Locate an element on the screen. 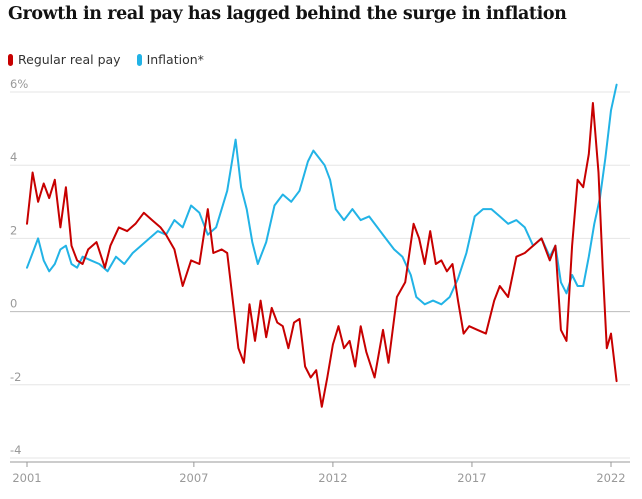 This screenshot has width=642, height=499. x-tick-label-1: 2007 is located at coordinates (193, 478).